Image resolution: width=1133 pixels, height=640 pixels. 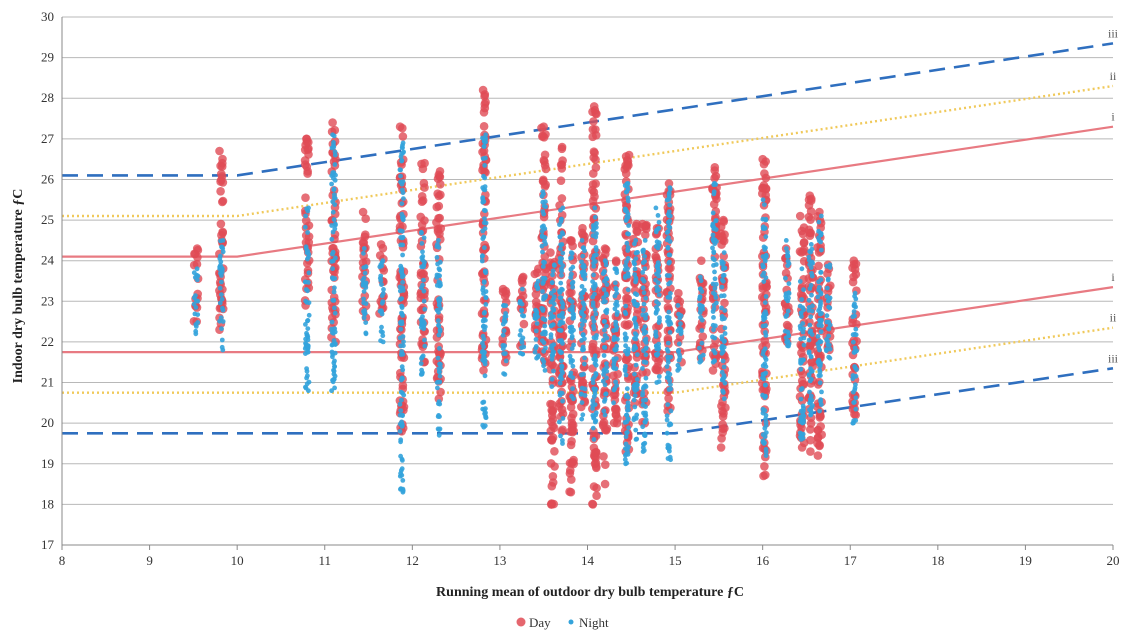 I want to click on y-tick-label: 27, so click(x=48, y=138).